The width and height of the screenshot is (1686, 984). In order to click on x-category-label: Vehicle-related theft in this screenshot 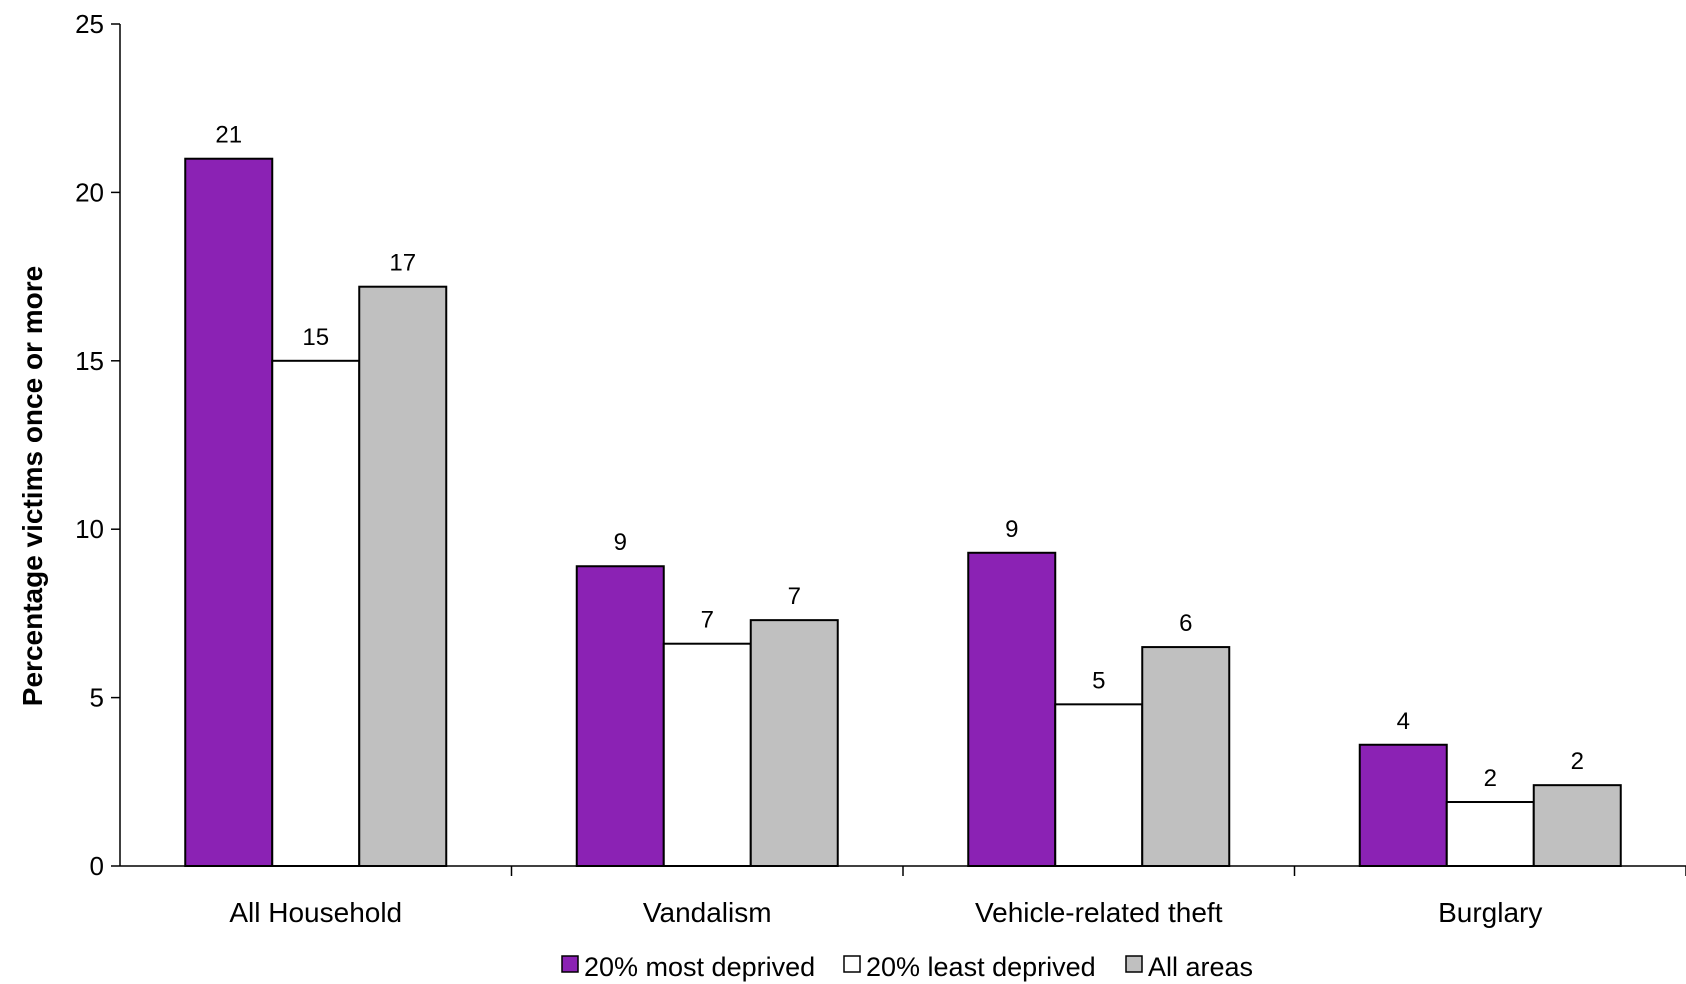, I will do `click(1099, 912)`.